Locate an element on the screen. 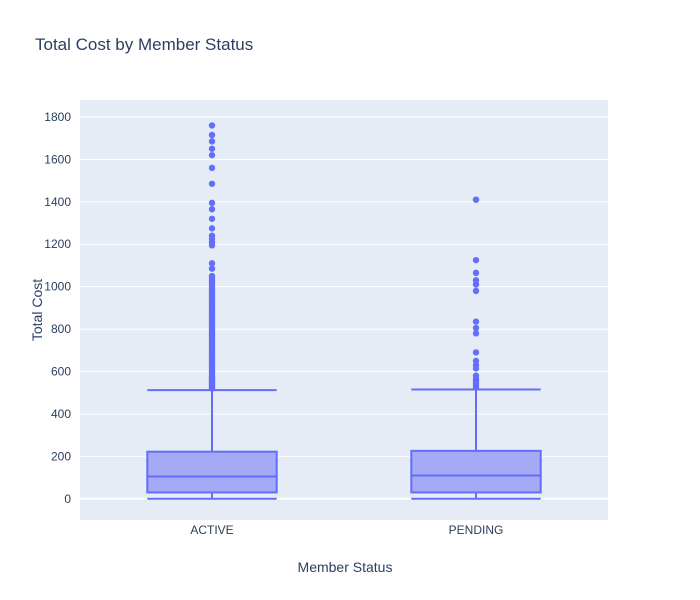  chart-title: Total Cost by Member Status is located at coordinates (144, 44).